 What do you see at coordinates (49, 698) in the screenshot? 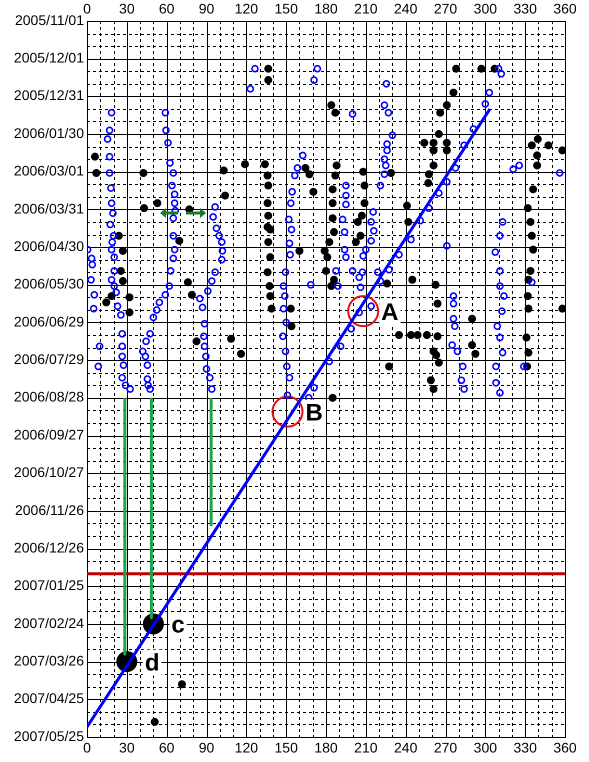
I see `y-tick-label: 2007/04/25` at bounding box center [49, 698].